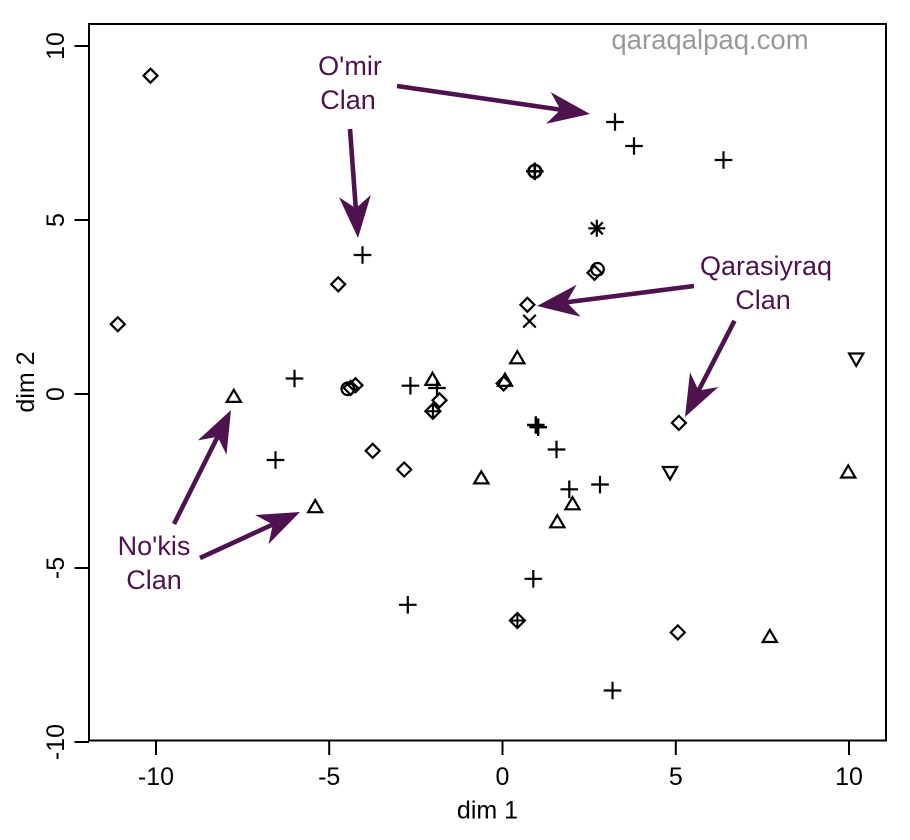 The image size is (910, 840). Describe the element at coordinates (709, 39) in the screenshot. I see `svg-text: qaraqalpaq.com` at that location.